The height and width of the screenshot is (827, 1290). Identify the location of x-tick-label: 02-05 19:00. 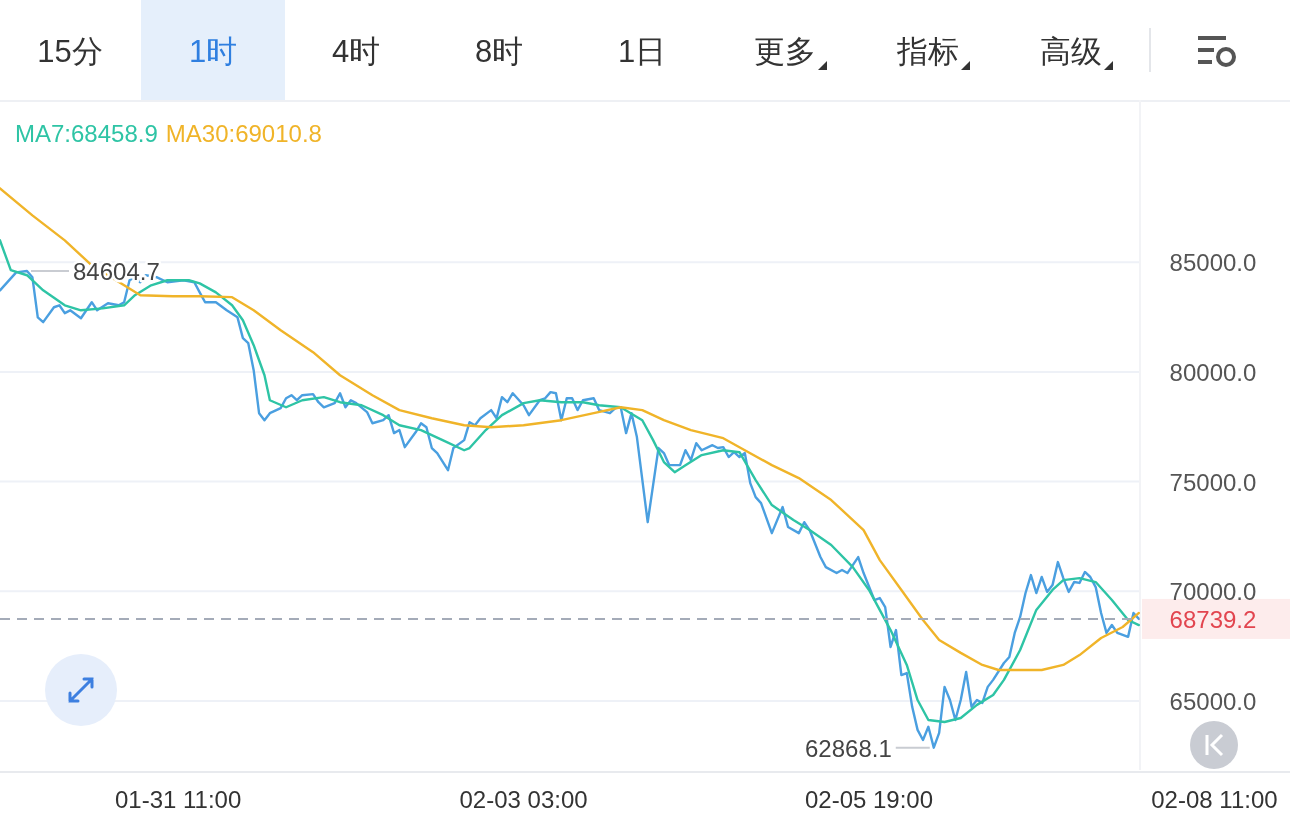
(869, 799).